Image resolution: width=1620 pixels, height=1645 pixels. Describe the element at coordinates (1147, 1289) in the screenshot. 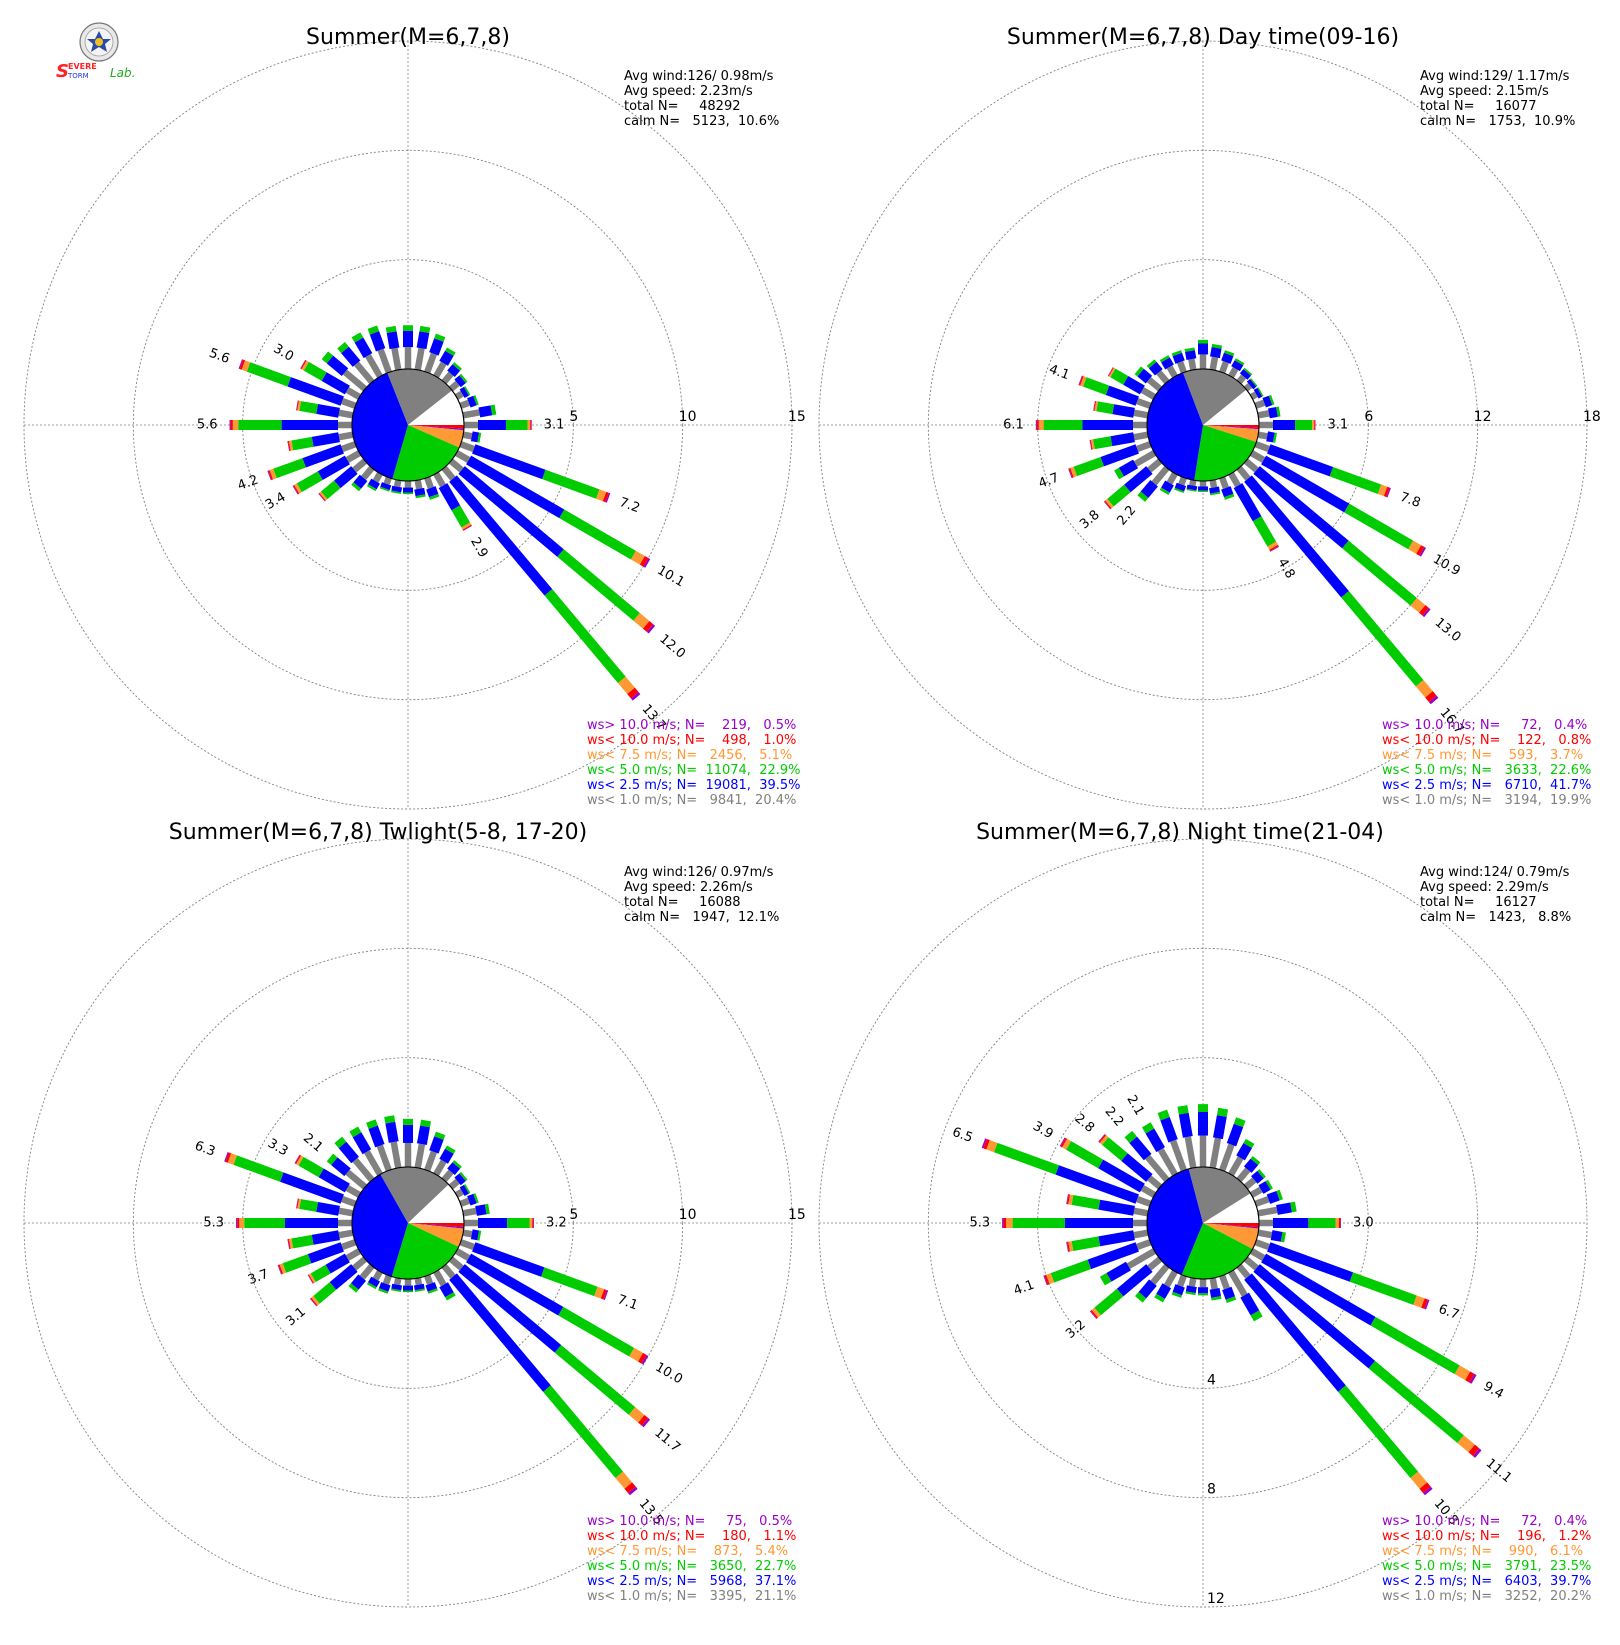

I see `sector-220-lt25-segment` at that location.